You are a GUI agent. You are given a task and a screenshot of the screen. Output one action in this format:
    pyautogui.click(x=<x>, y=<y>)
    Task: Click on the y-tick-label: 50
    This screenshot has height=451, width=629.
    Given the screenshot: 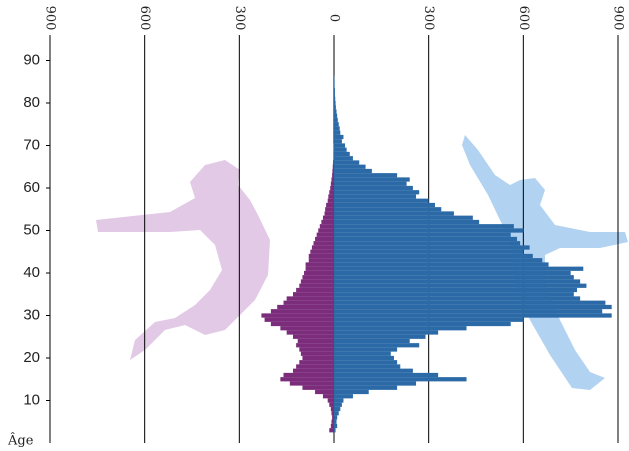 What is the action you would take?
    pyautogui.click(x=31, y=229)
    